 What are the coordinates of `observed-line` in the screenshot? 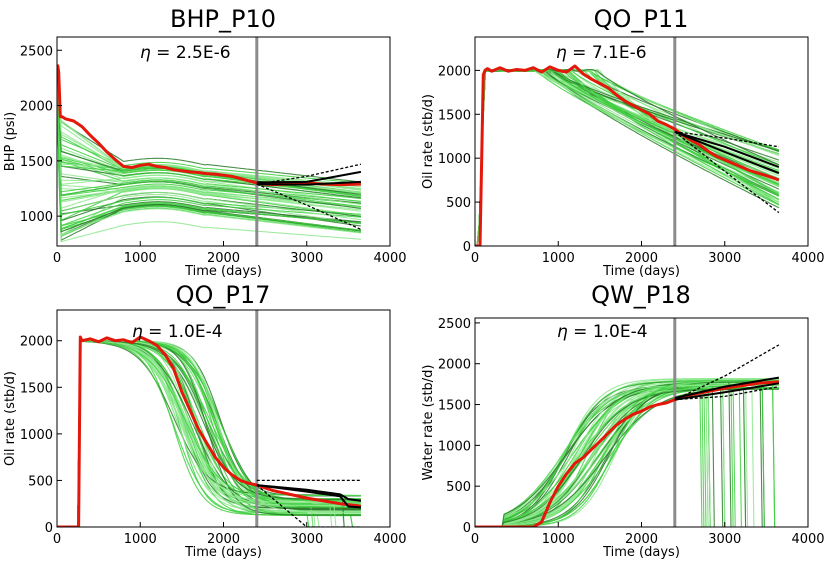 It's located at (627, 155).